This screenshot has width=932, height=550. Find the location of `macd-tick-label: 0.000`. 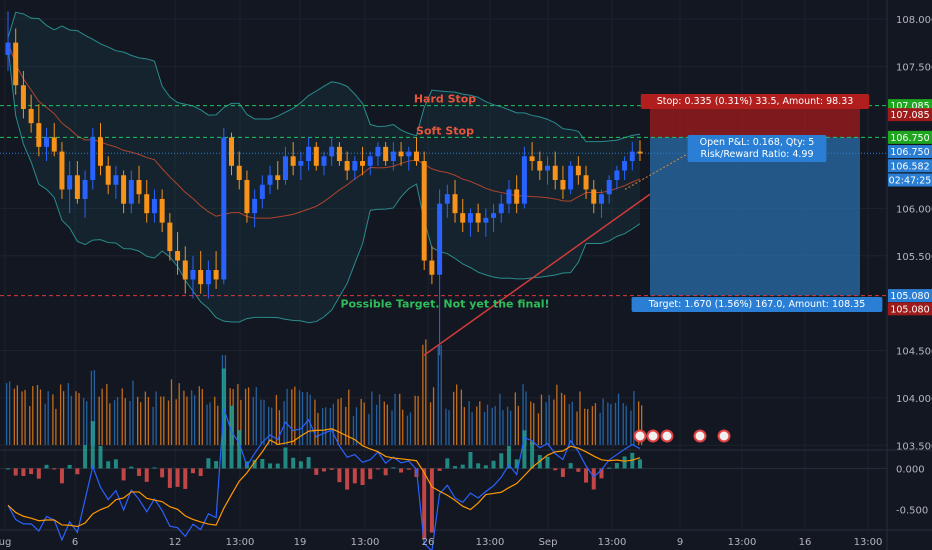

macd-tick-label: 0.000 is located at coordinates (910, 469).